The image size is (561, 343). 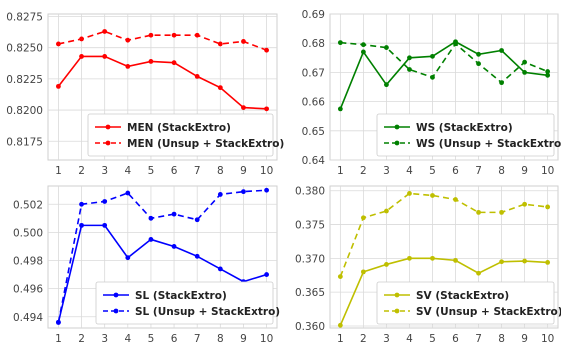 What do you see at coordinates (28, 318) in the screenshot?
I see `y-tick-label: 0.494` at bounding box center [28, 318].